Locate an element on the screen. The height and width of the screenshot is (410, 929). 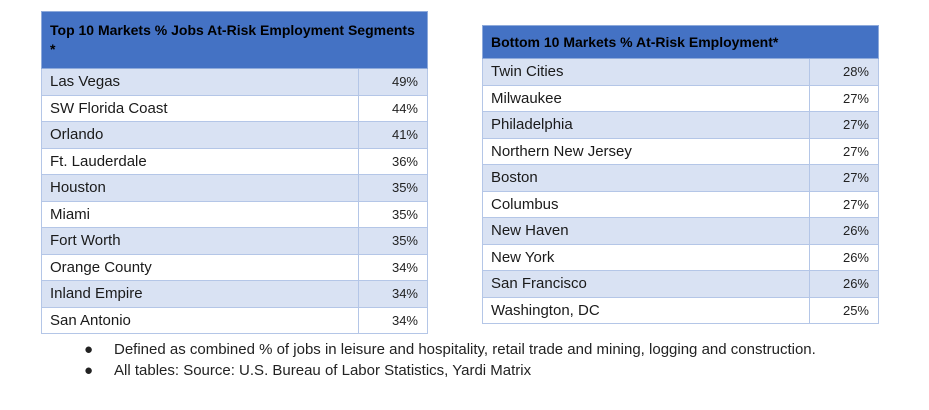
percent-cell: 28% is located at coordinates (844, 72).